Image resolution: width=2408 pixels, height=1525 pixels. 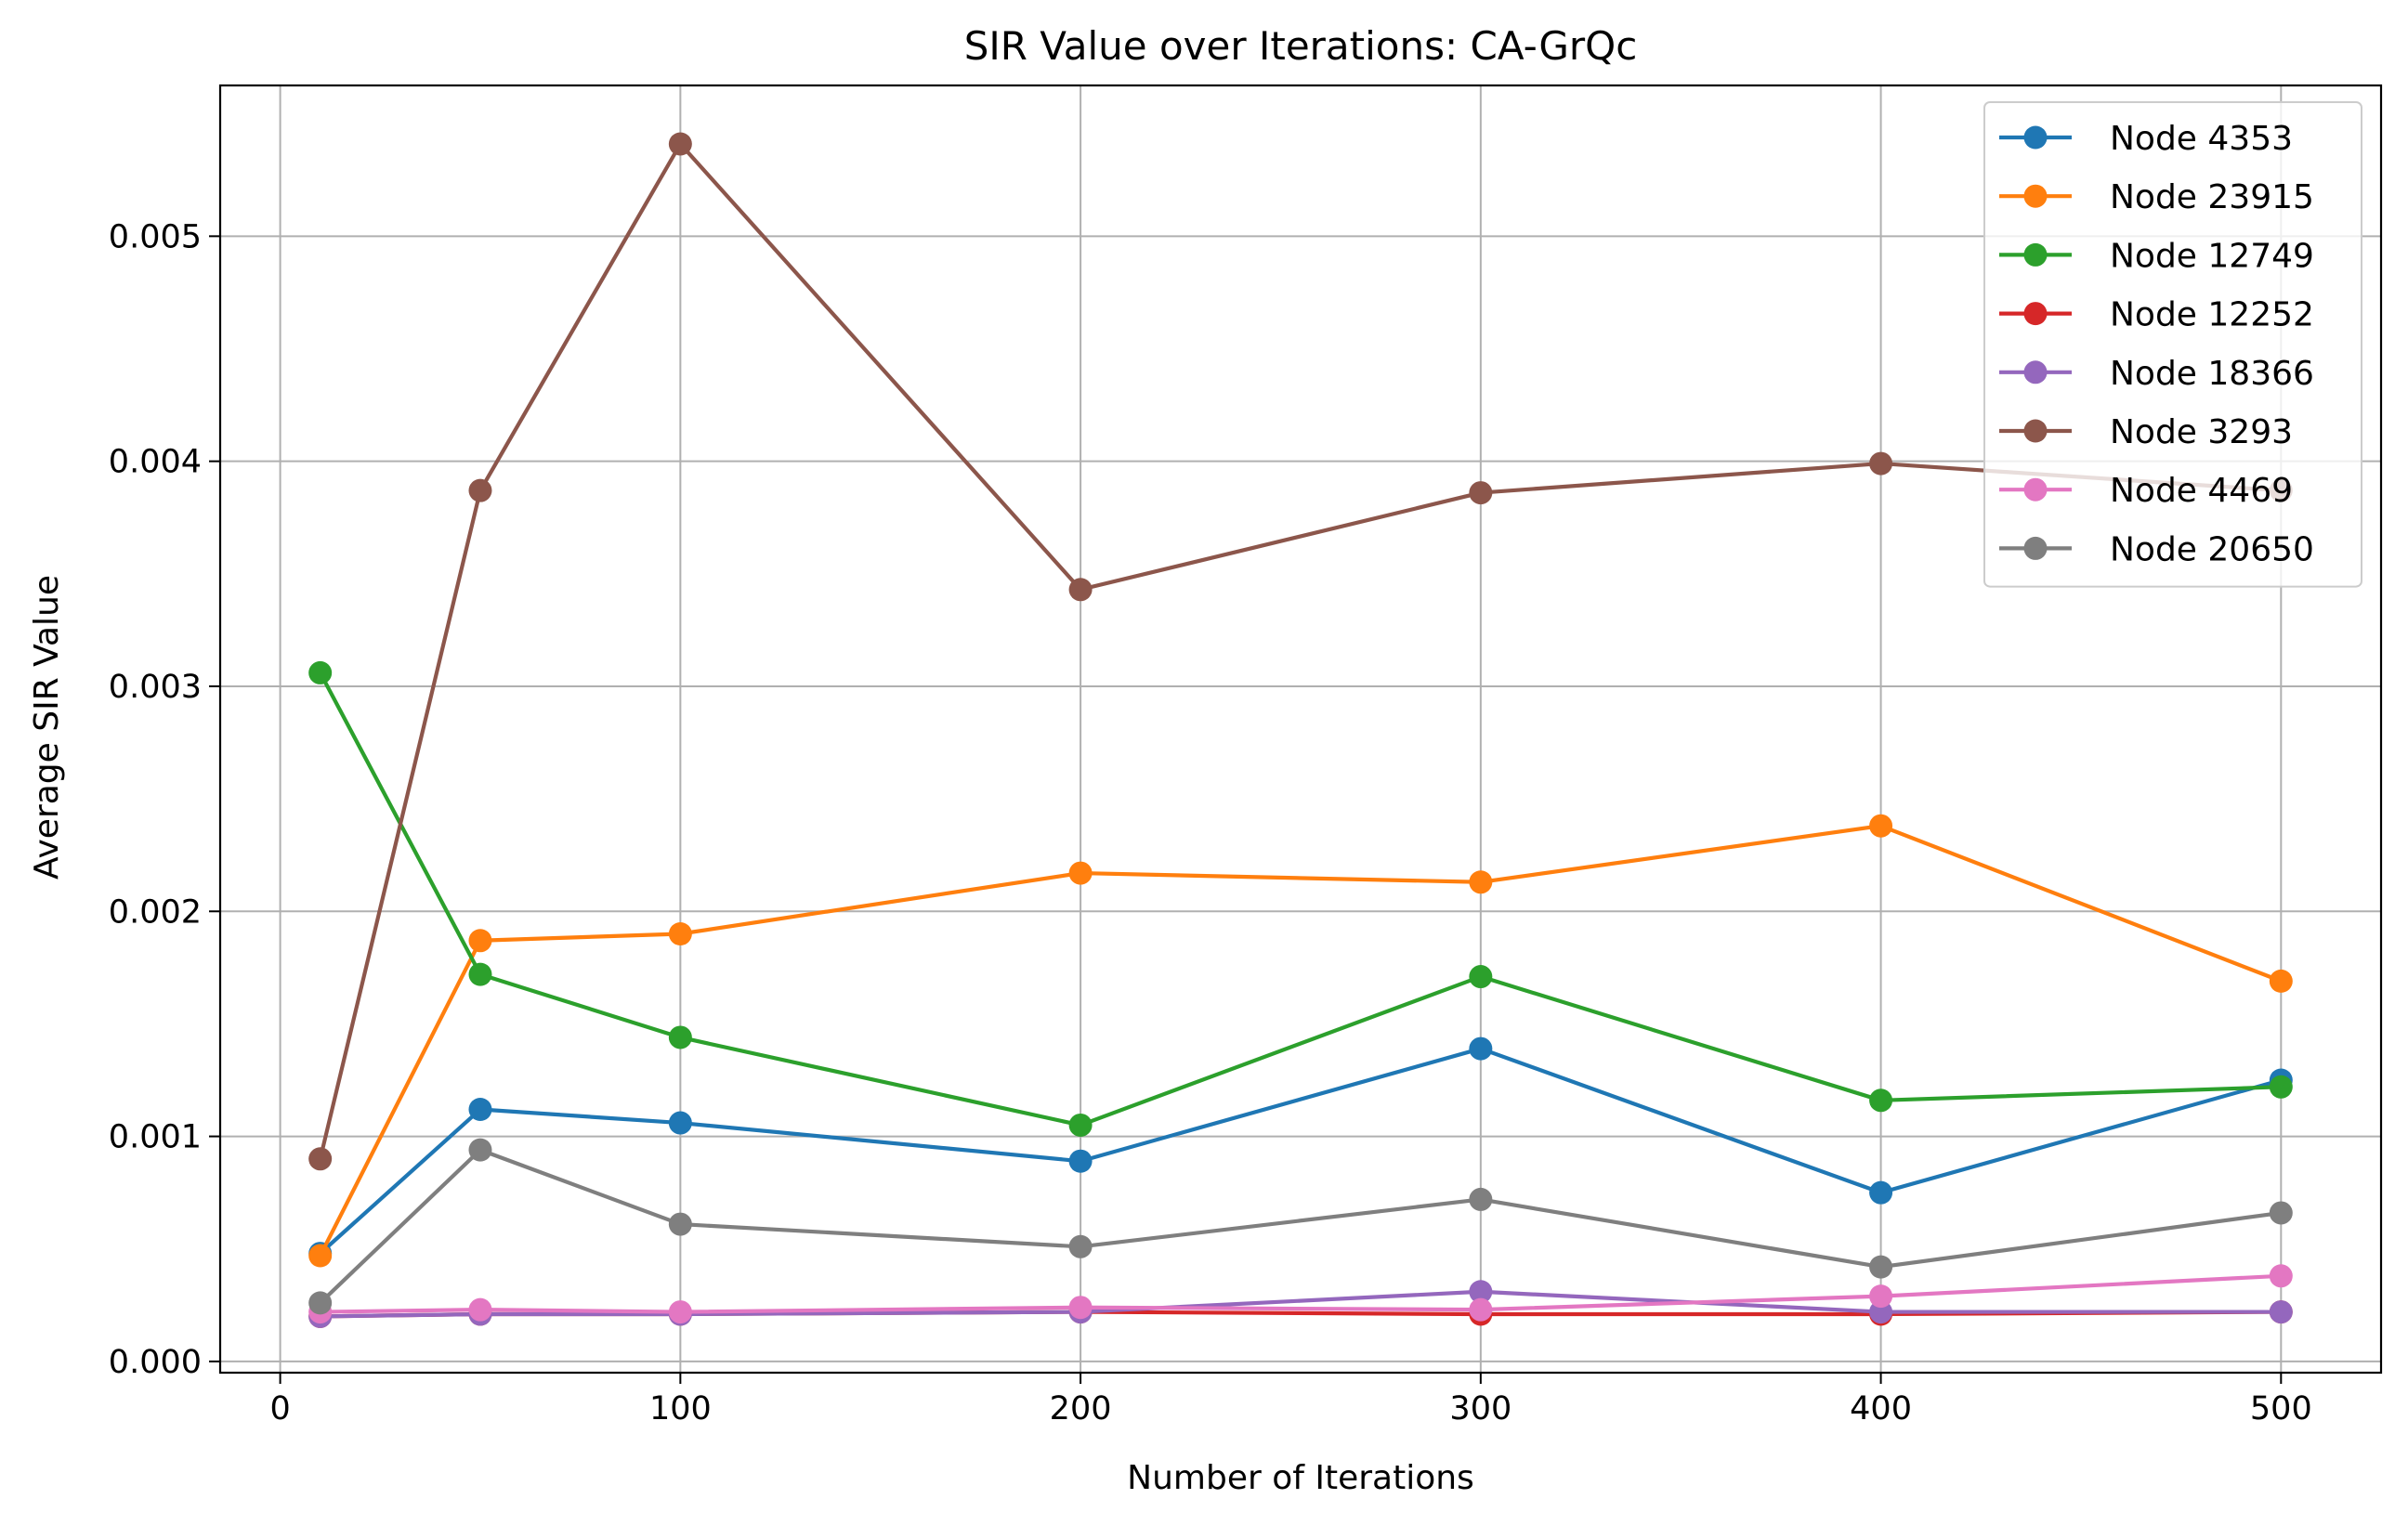 I want to click on chart-title: SIR Value over Iterations: CA-GrQc, so click(x=1301, y=46).